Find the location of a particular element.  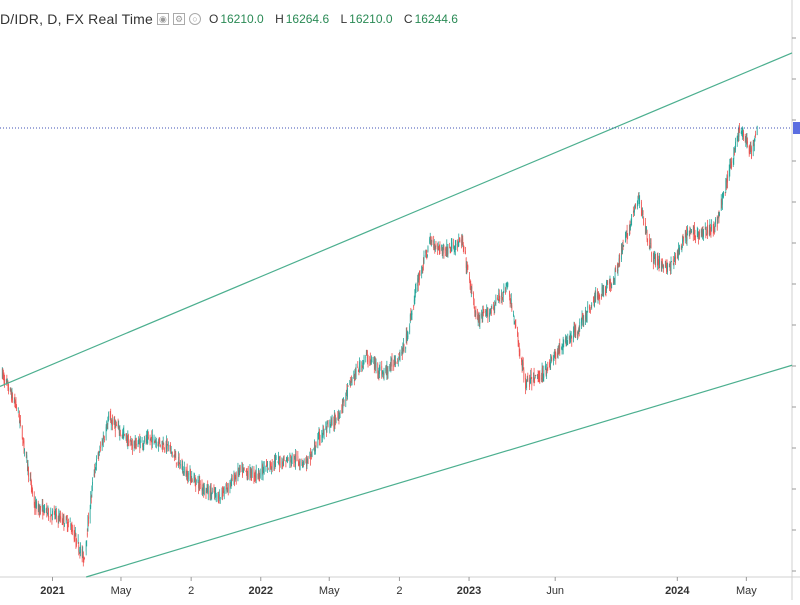

settings-icon: ⚙ is located at coordinates (178, 19).